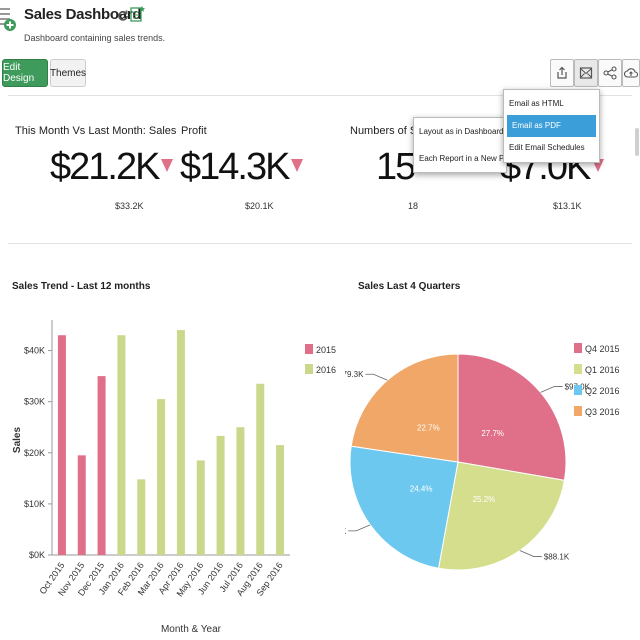 This screenshot has height=640, width=640. I want to click on pie-slice-q3-2016, so click(404, 408).